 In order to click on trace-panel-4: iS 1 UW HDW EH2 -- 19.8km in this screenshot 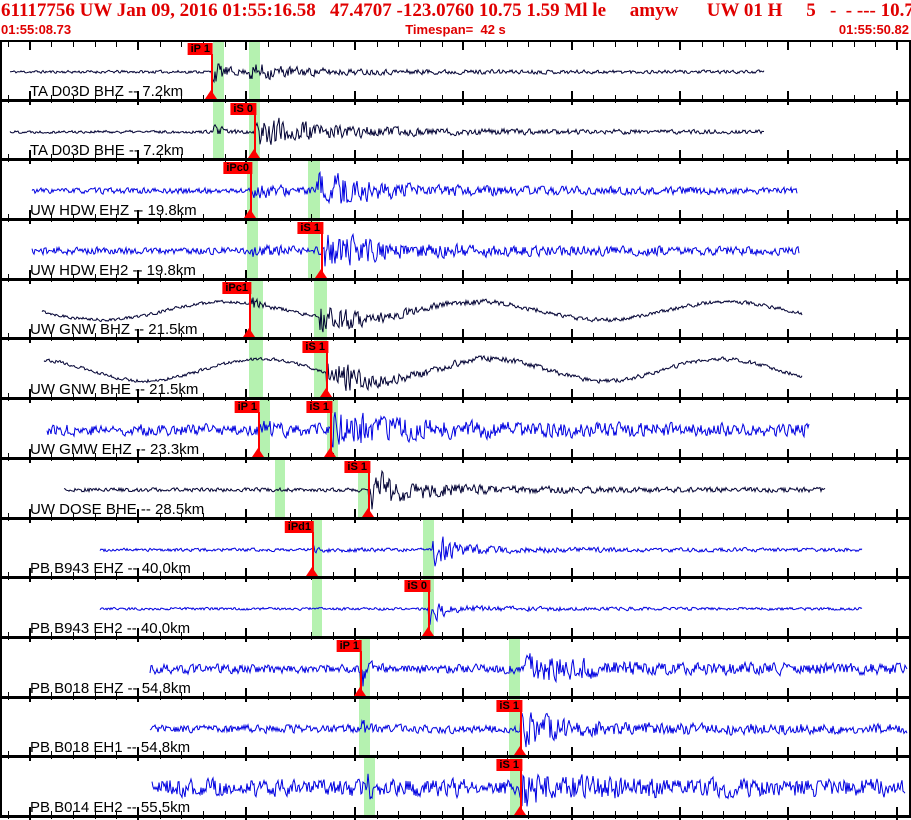, I will do `click(455, 252)`.